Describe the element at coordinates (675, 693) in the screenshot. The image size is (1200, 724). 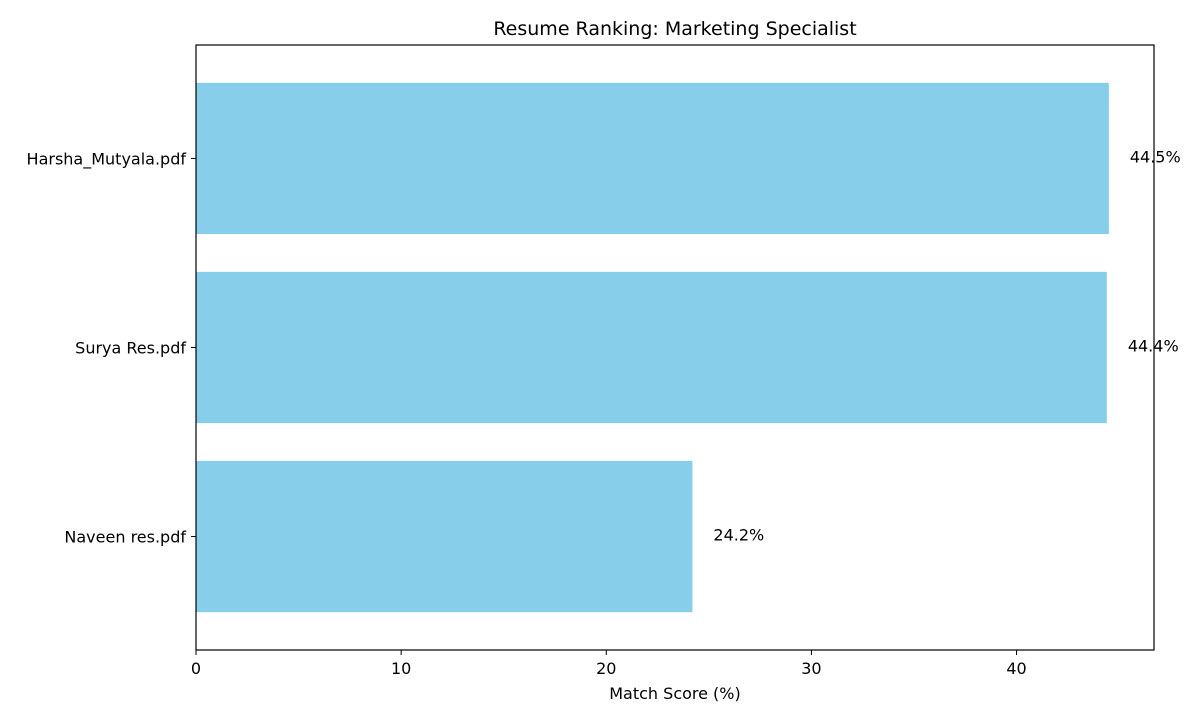
I see `x-axis-title: Match Score (%)` at that location.